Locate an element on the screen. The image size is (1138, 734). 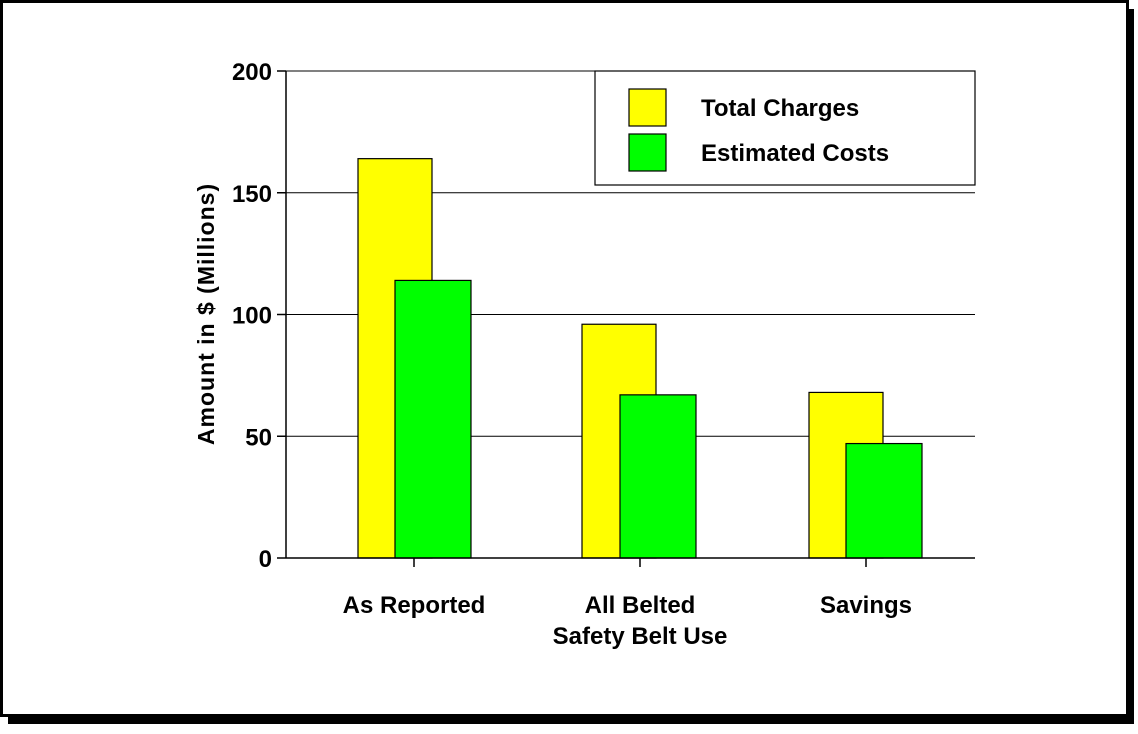
x-tick-label: Savings is located at coordinates (866, 605).